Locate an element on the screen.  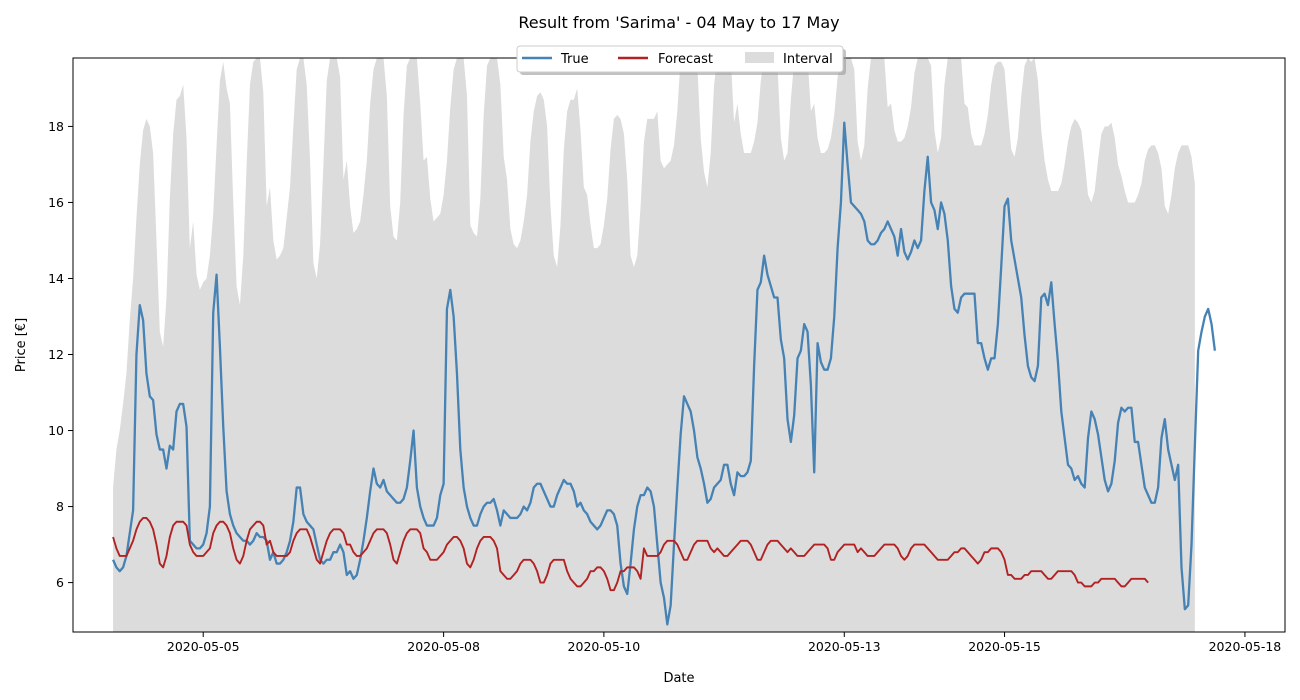
legend: True Forecast Interval is located at coordinates (681, 60).